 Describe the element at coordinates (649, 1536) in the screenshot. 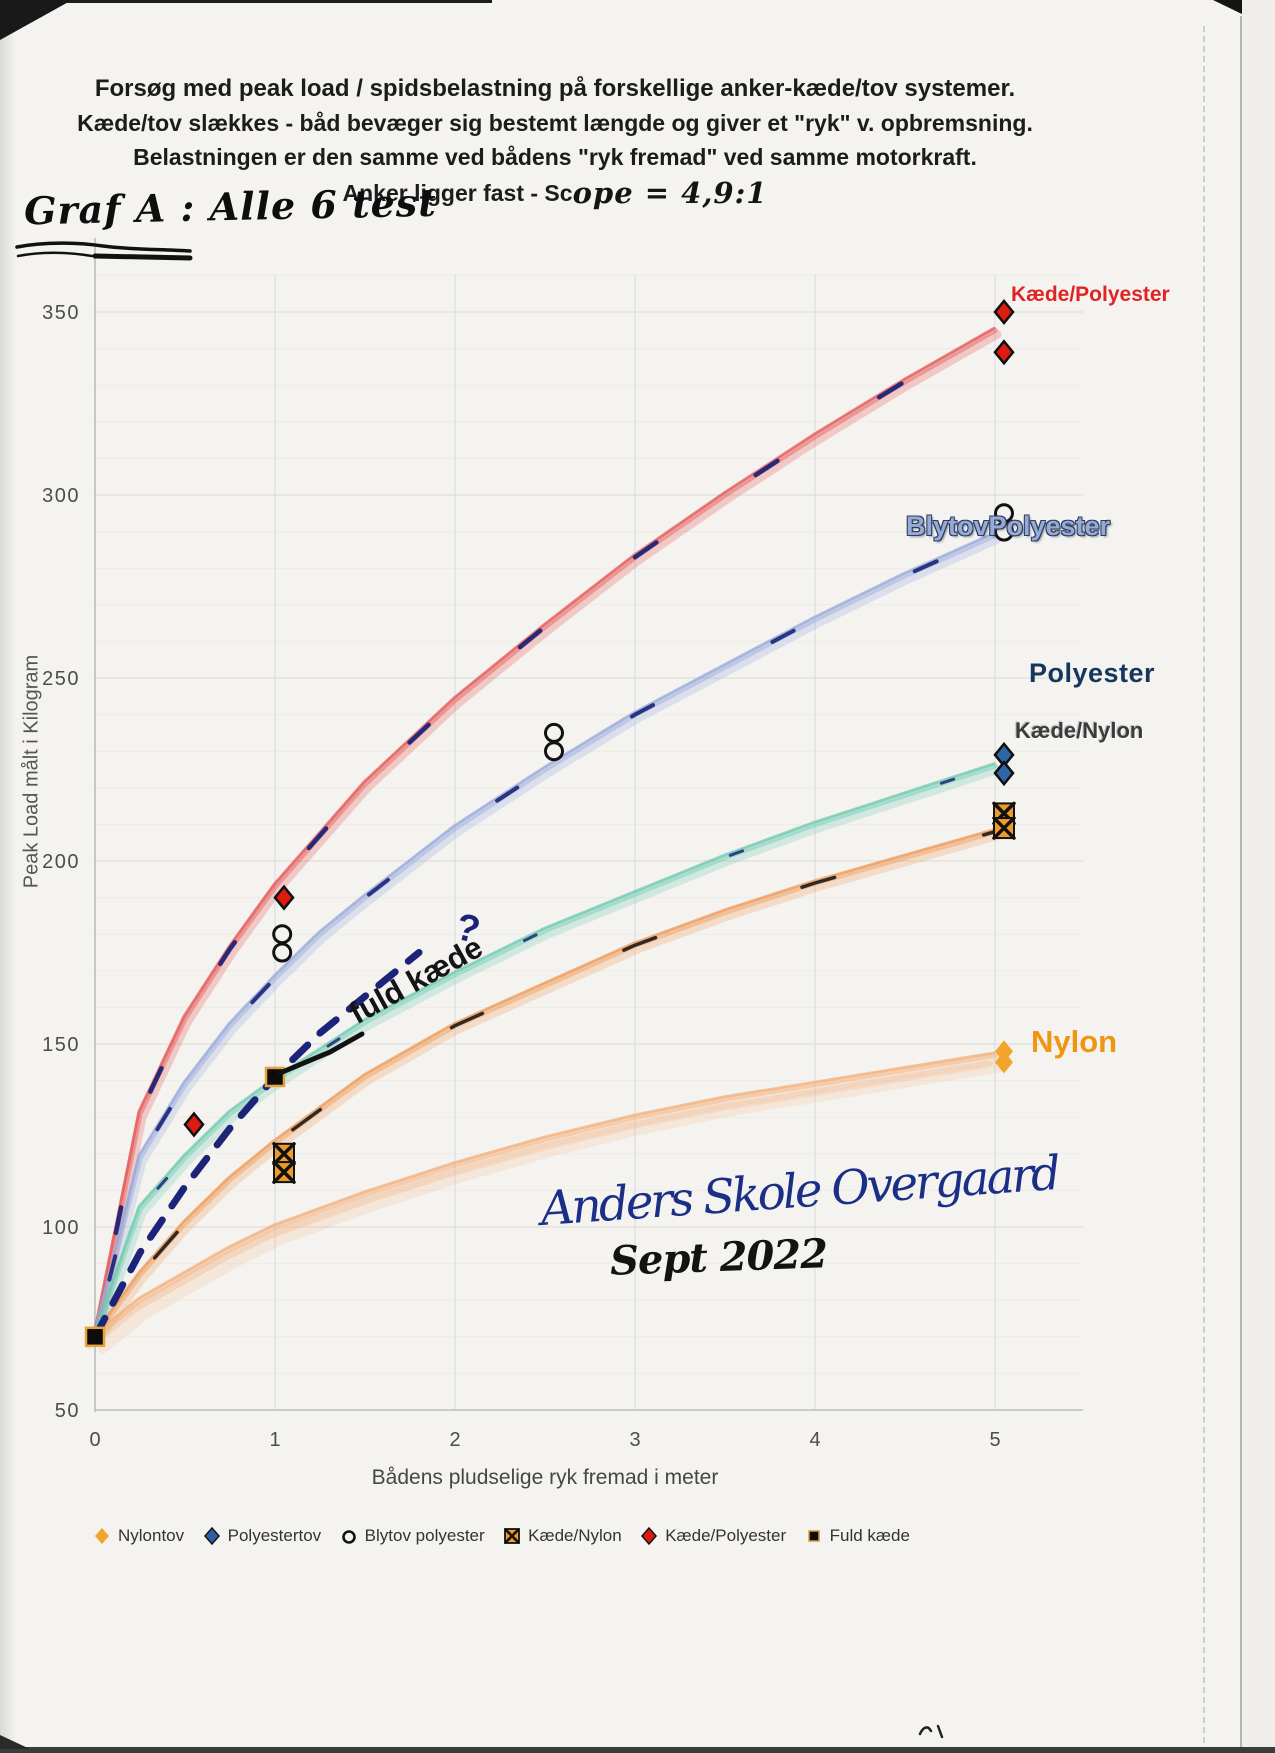

I see `diamond-red-icon` at that location.